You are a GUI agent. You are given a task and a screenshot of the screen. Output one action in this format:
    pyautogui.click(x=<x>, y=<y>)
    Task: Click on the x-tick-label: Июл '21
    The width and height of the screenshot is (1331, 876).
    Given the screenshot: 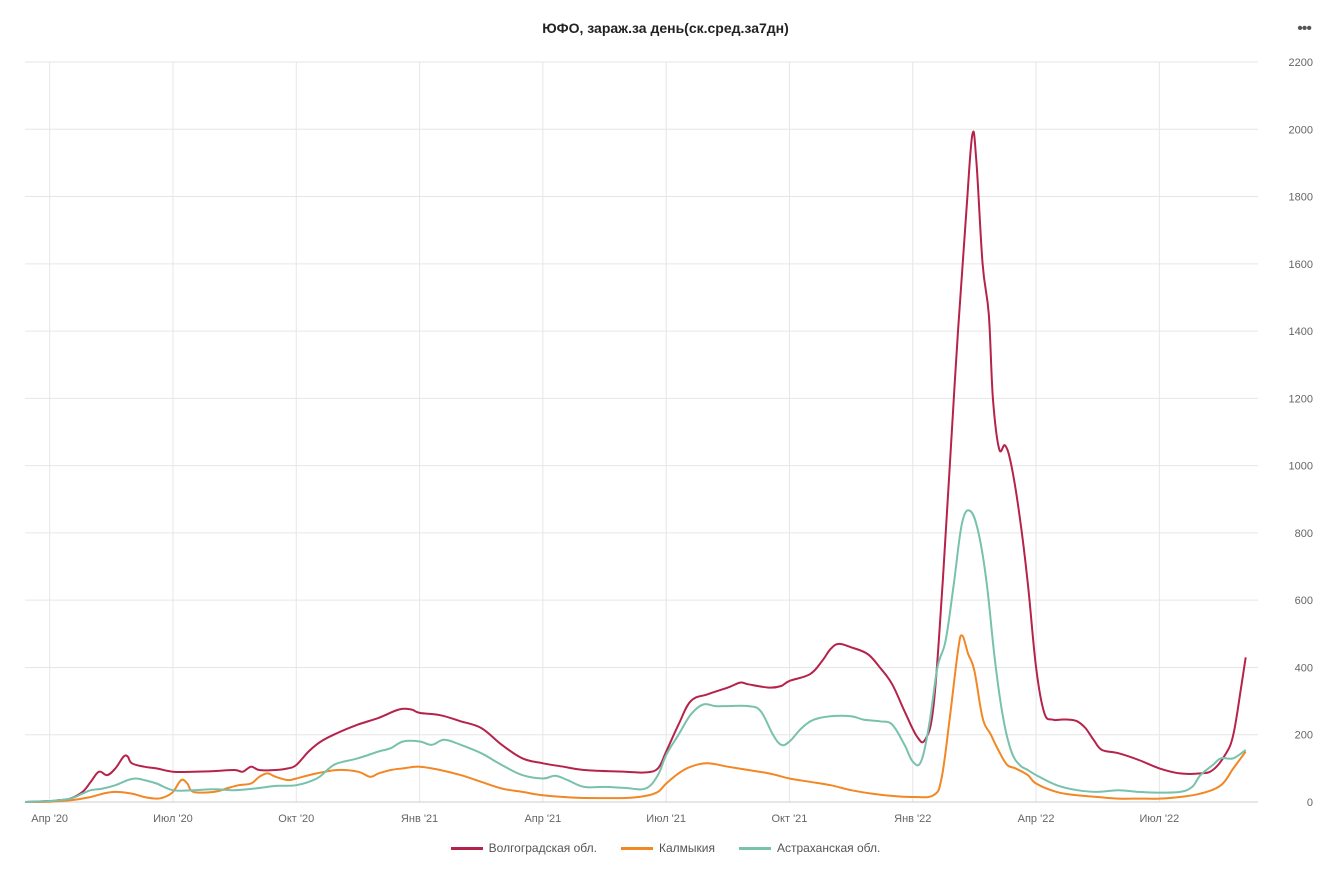 What is the action you would take?
    pyautogui.click(x=666, y=819)
    